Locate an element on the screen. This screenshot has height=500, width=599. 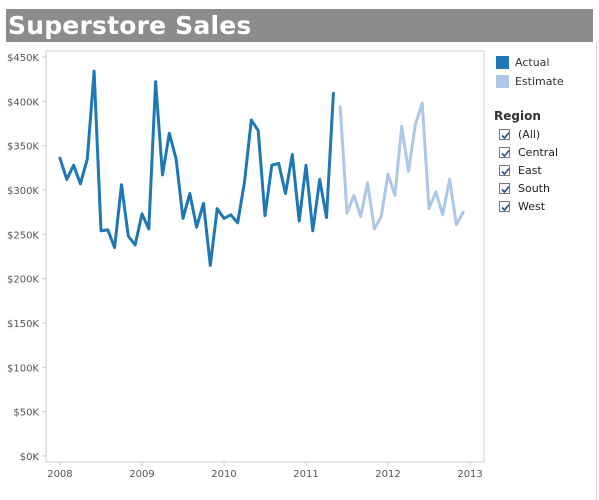
dashboard-title: Superstore Sales is located at coordinates (130, 25).